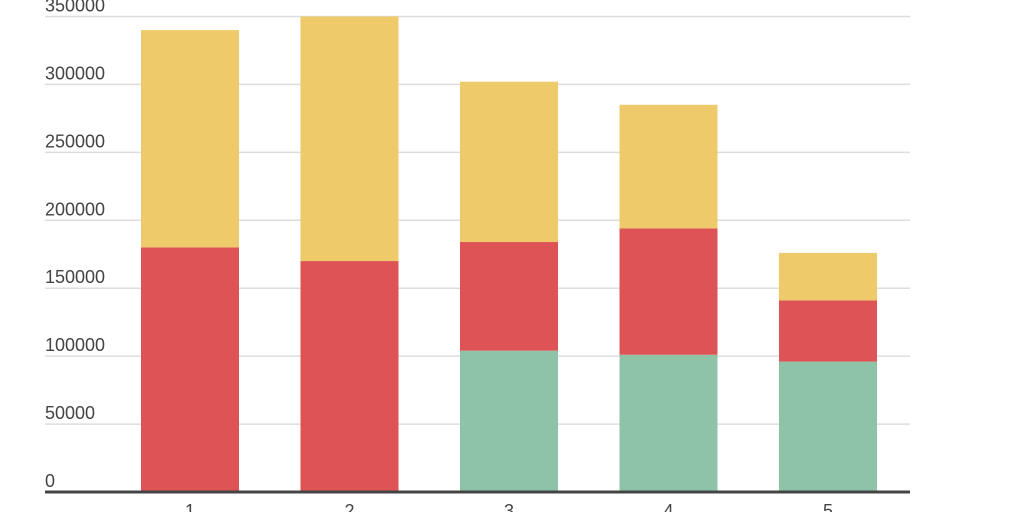 The width and height of the screenshot is (1024, 512). What do you see at coordinates (50, 481) in the screenshot?
I see `y-tick-label: 0` at bounding box center [50, 481].